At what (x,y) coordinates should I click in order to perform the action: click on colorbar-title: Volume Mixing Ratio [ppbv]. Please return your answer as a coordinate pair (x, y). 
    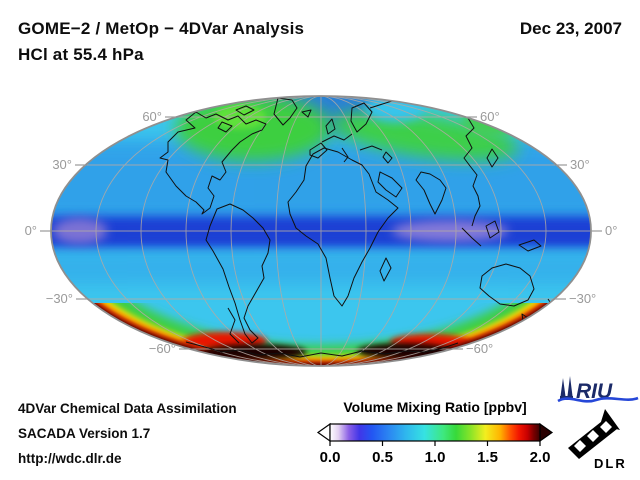
    Looking at the image, I should click on (435, 407).